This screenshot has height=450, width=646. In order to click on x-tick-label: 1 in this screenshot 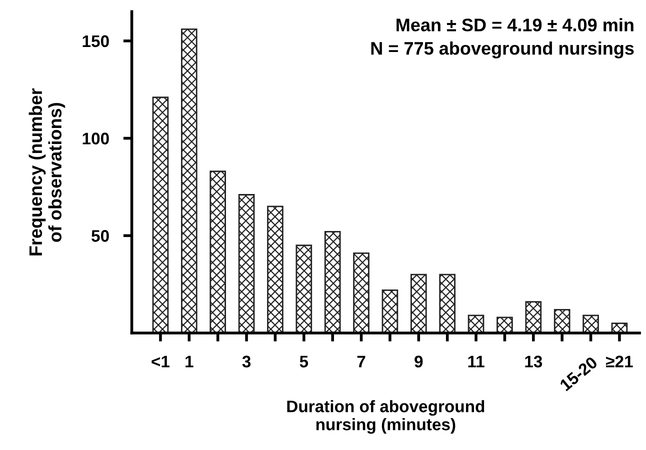, I will do `click(190, 362)`.